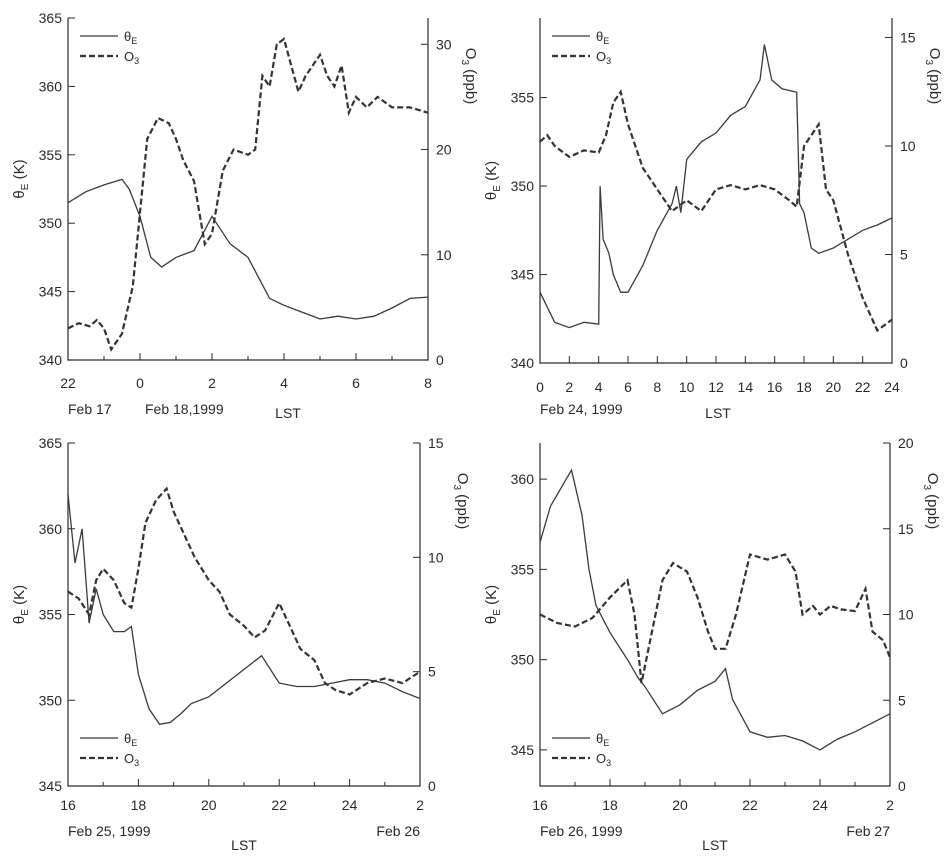  Describe the element at coordinates (716, 387) in the screenshot. I see `x-tick-label: 12` at that location.